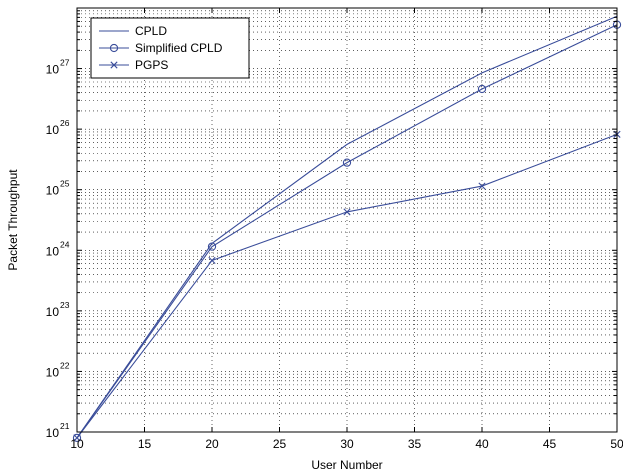 Image resolution: width=623 pixels, height=475 pixels. I want to click on y-tick-label-exponent: 21, so click(65, 426).